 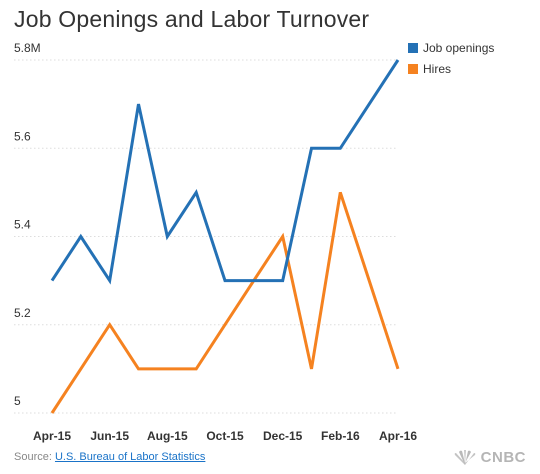 What do you see at coordinates (437, 69) in the screenshot?
I see `legend-label-hires: Hires` at bounding box center [437, 69].